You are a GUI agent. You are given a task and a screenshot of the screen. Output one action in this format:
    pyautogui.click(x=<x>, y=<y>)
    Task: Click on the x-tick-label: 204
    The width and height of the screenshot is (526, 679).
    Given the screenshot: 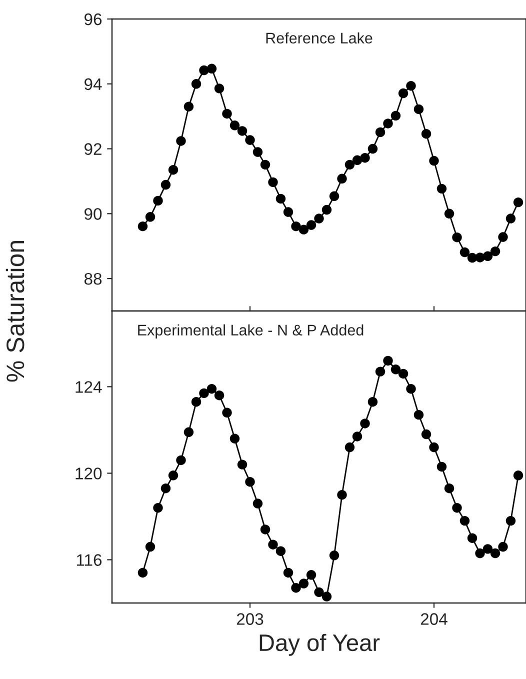 What is the action you would take?
    pyautogui.click(x=434, y=619)
    